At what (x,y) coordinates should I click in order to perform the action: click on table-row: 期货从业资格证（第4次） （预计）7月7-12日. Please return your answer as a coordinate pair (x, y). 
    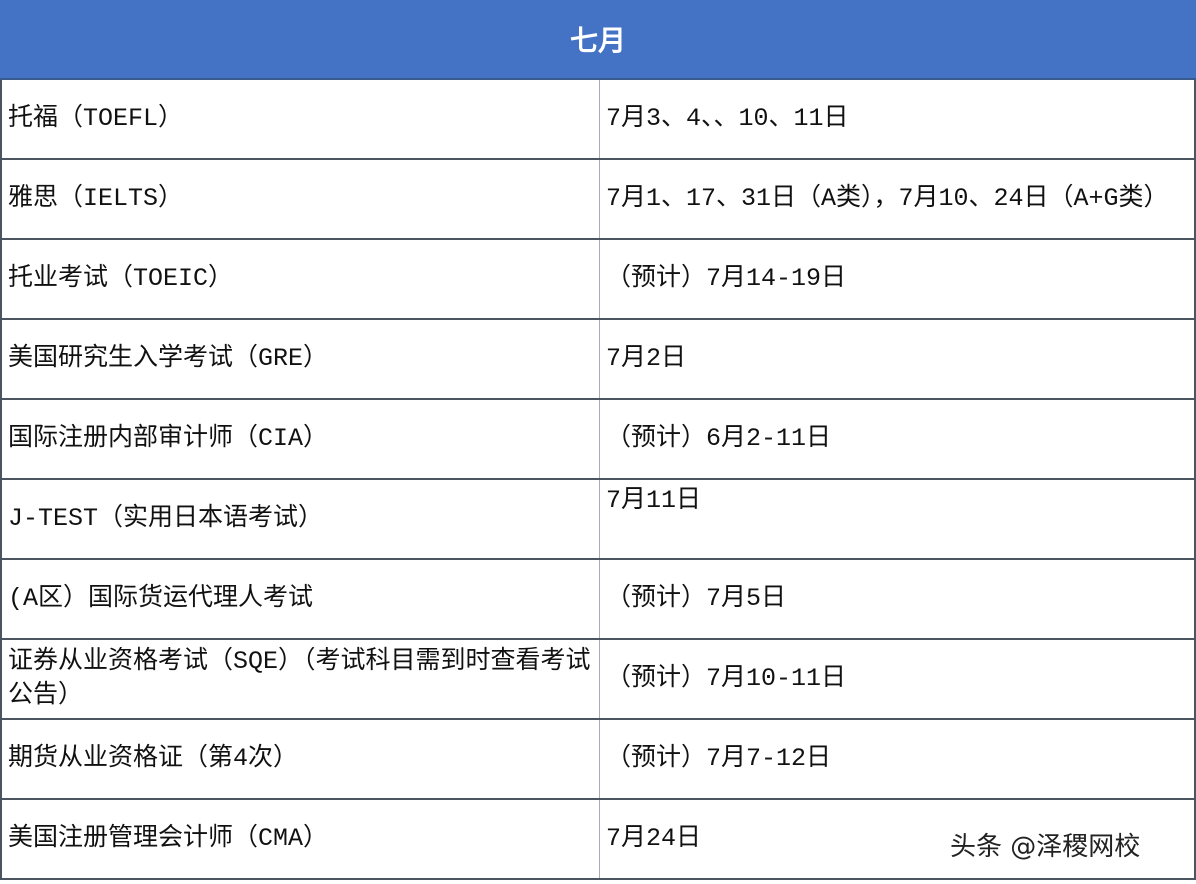
    Looking at the image, I should click on (598, 760).